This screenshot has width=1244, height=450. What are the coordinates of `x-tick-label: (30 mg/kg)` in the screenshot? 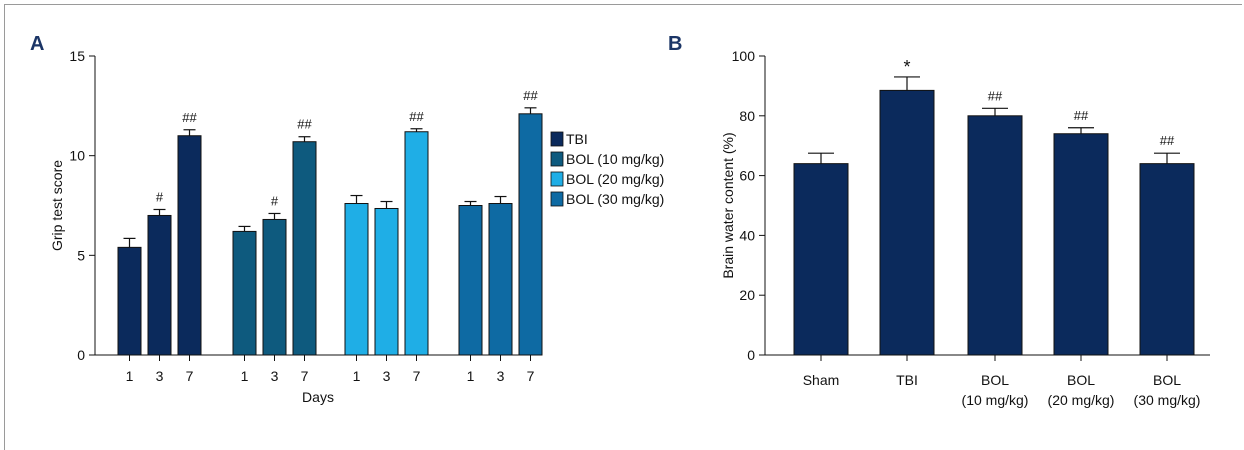 It's located at (1167, 400).